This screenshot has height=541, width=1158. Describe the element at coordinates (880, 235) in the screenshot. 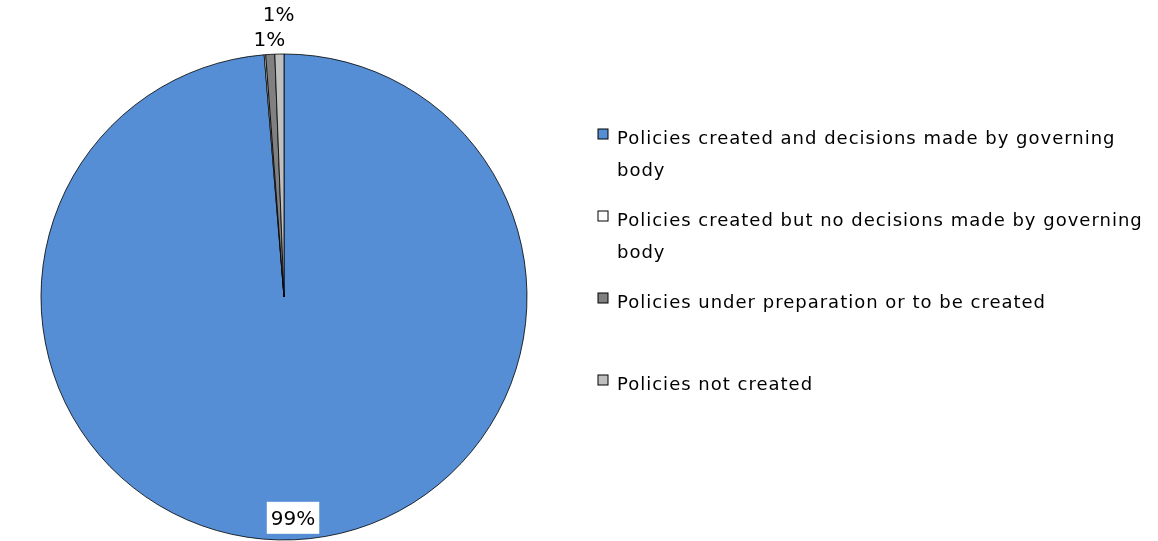

I see `legend-label: Policies created but no decisions made by governing body` at that location.